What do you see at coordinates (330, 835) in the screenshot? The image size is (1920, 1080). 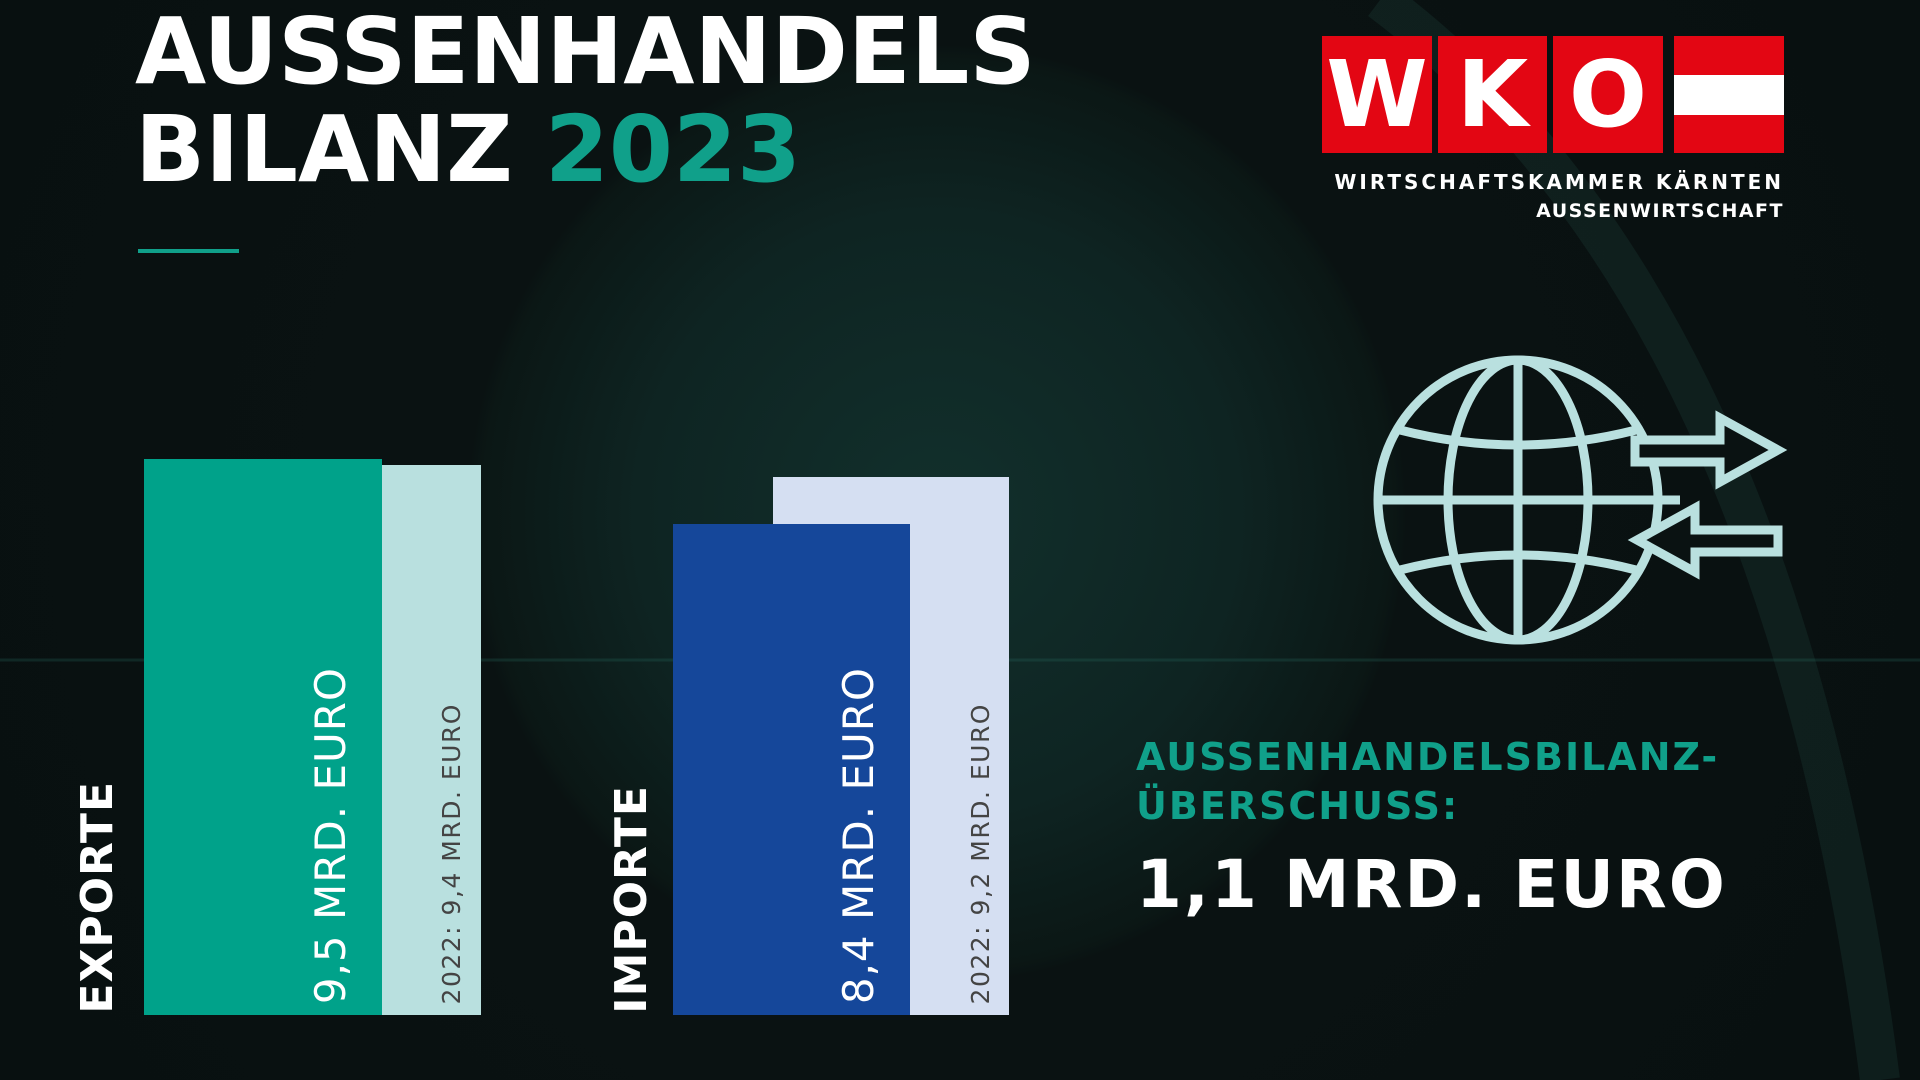 I see `value-label-exporte-2023: 9,5 MRD. EURO` at bounding box center [330, 835].